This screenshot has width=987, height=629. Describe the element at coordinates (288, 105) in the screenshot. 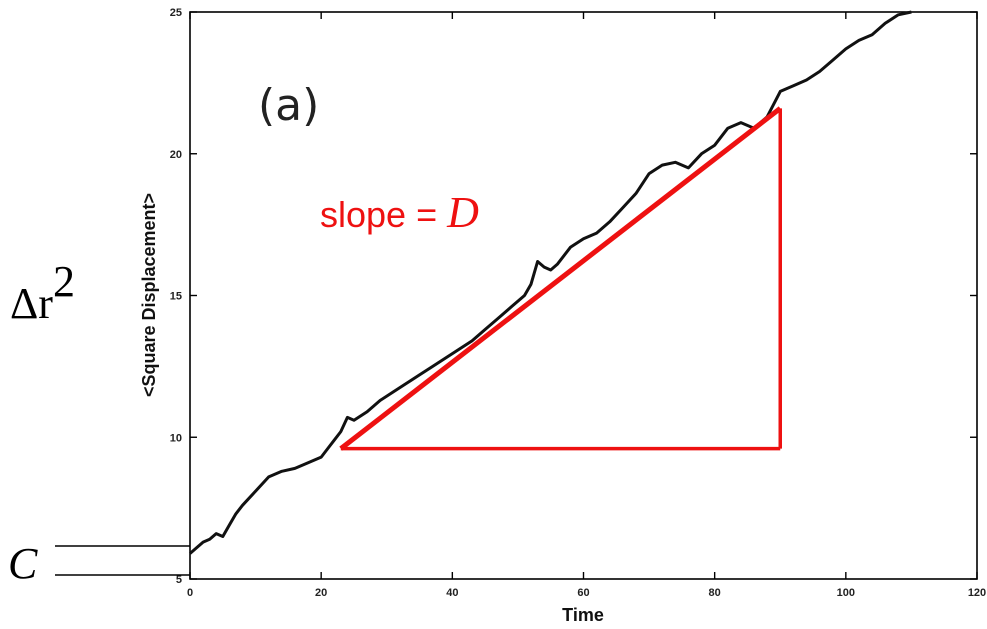

I see `panel-label: (a)` at that location.